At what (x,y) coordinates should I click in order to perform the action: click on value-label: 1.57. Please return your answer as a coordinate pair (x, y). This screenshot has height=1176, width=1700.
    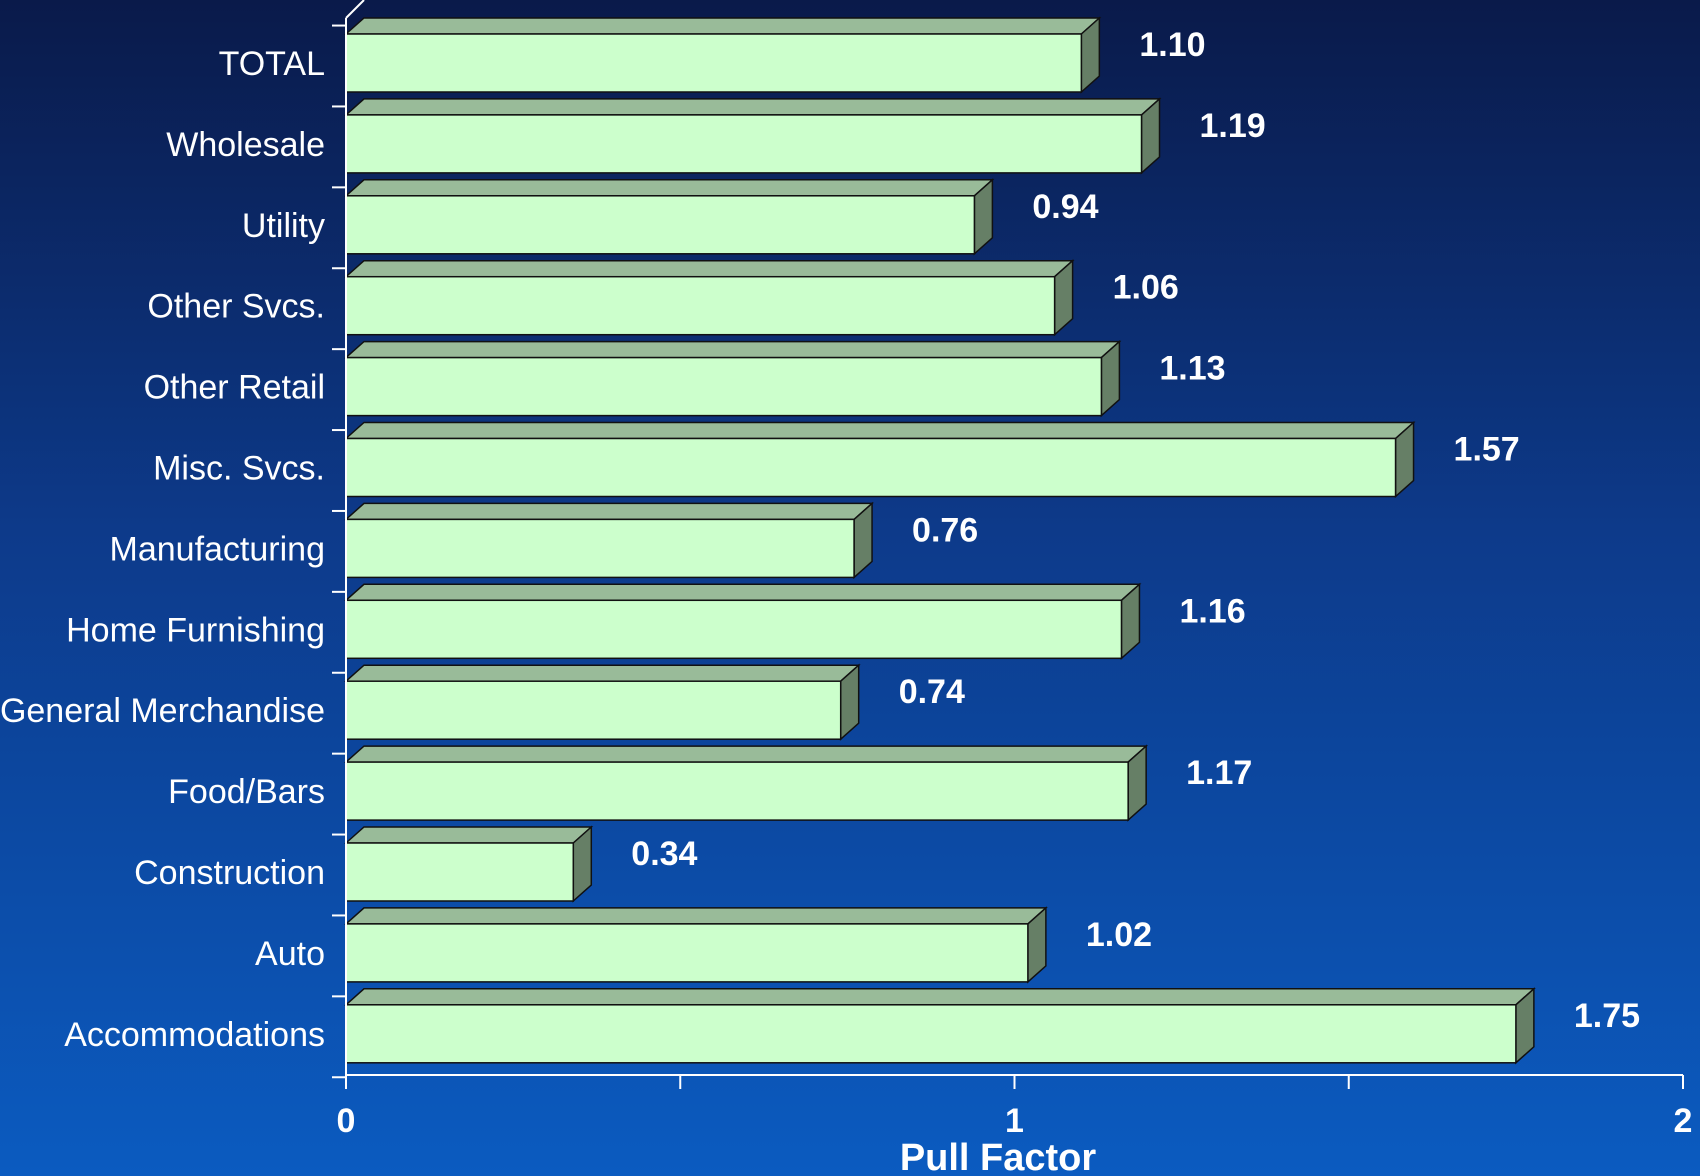
    Looking at the image, I should click on (1487, 450).